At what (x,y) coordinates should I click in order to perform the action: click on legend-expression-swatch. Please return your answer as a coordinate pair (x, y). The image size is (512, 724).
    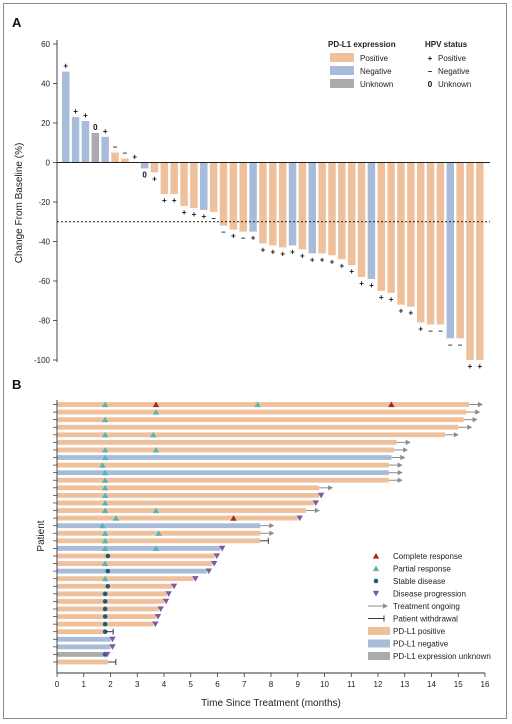
    Looking at the image, I should click on (342, 83).